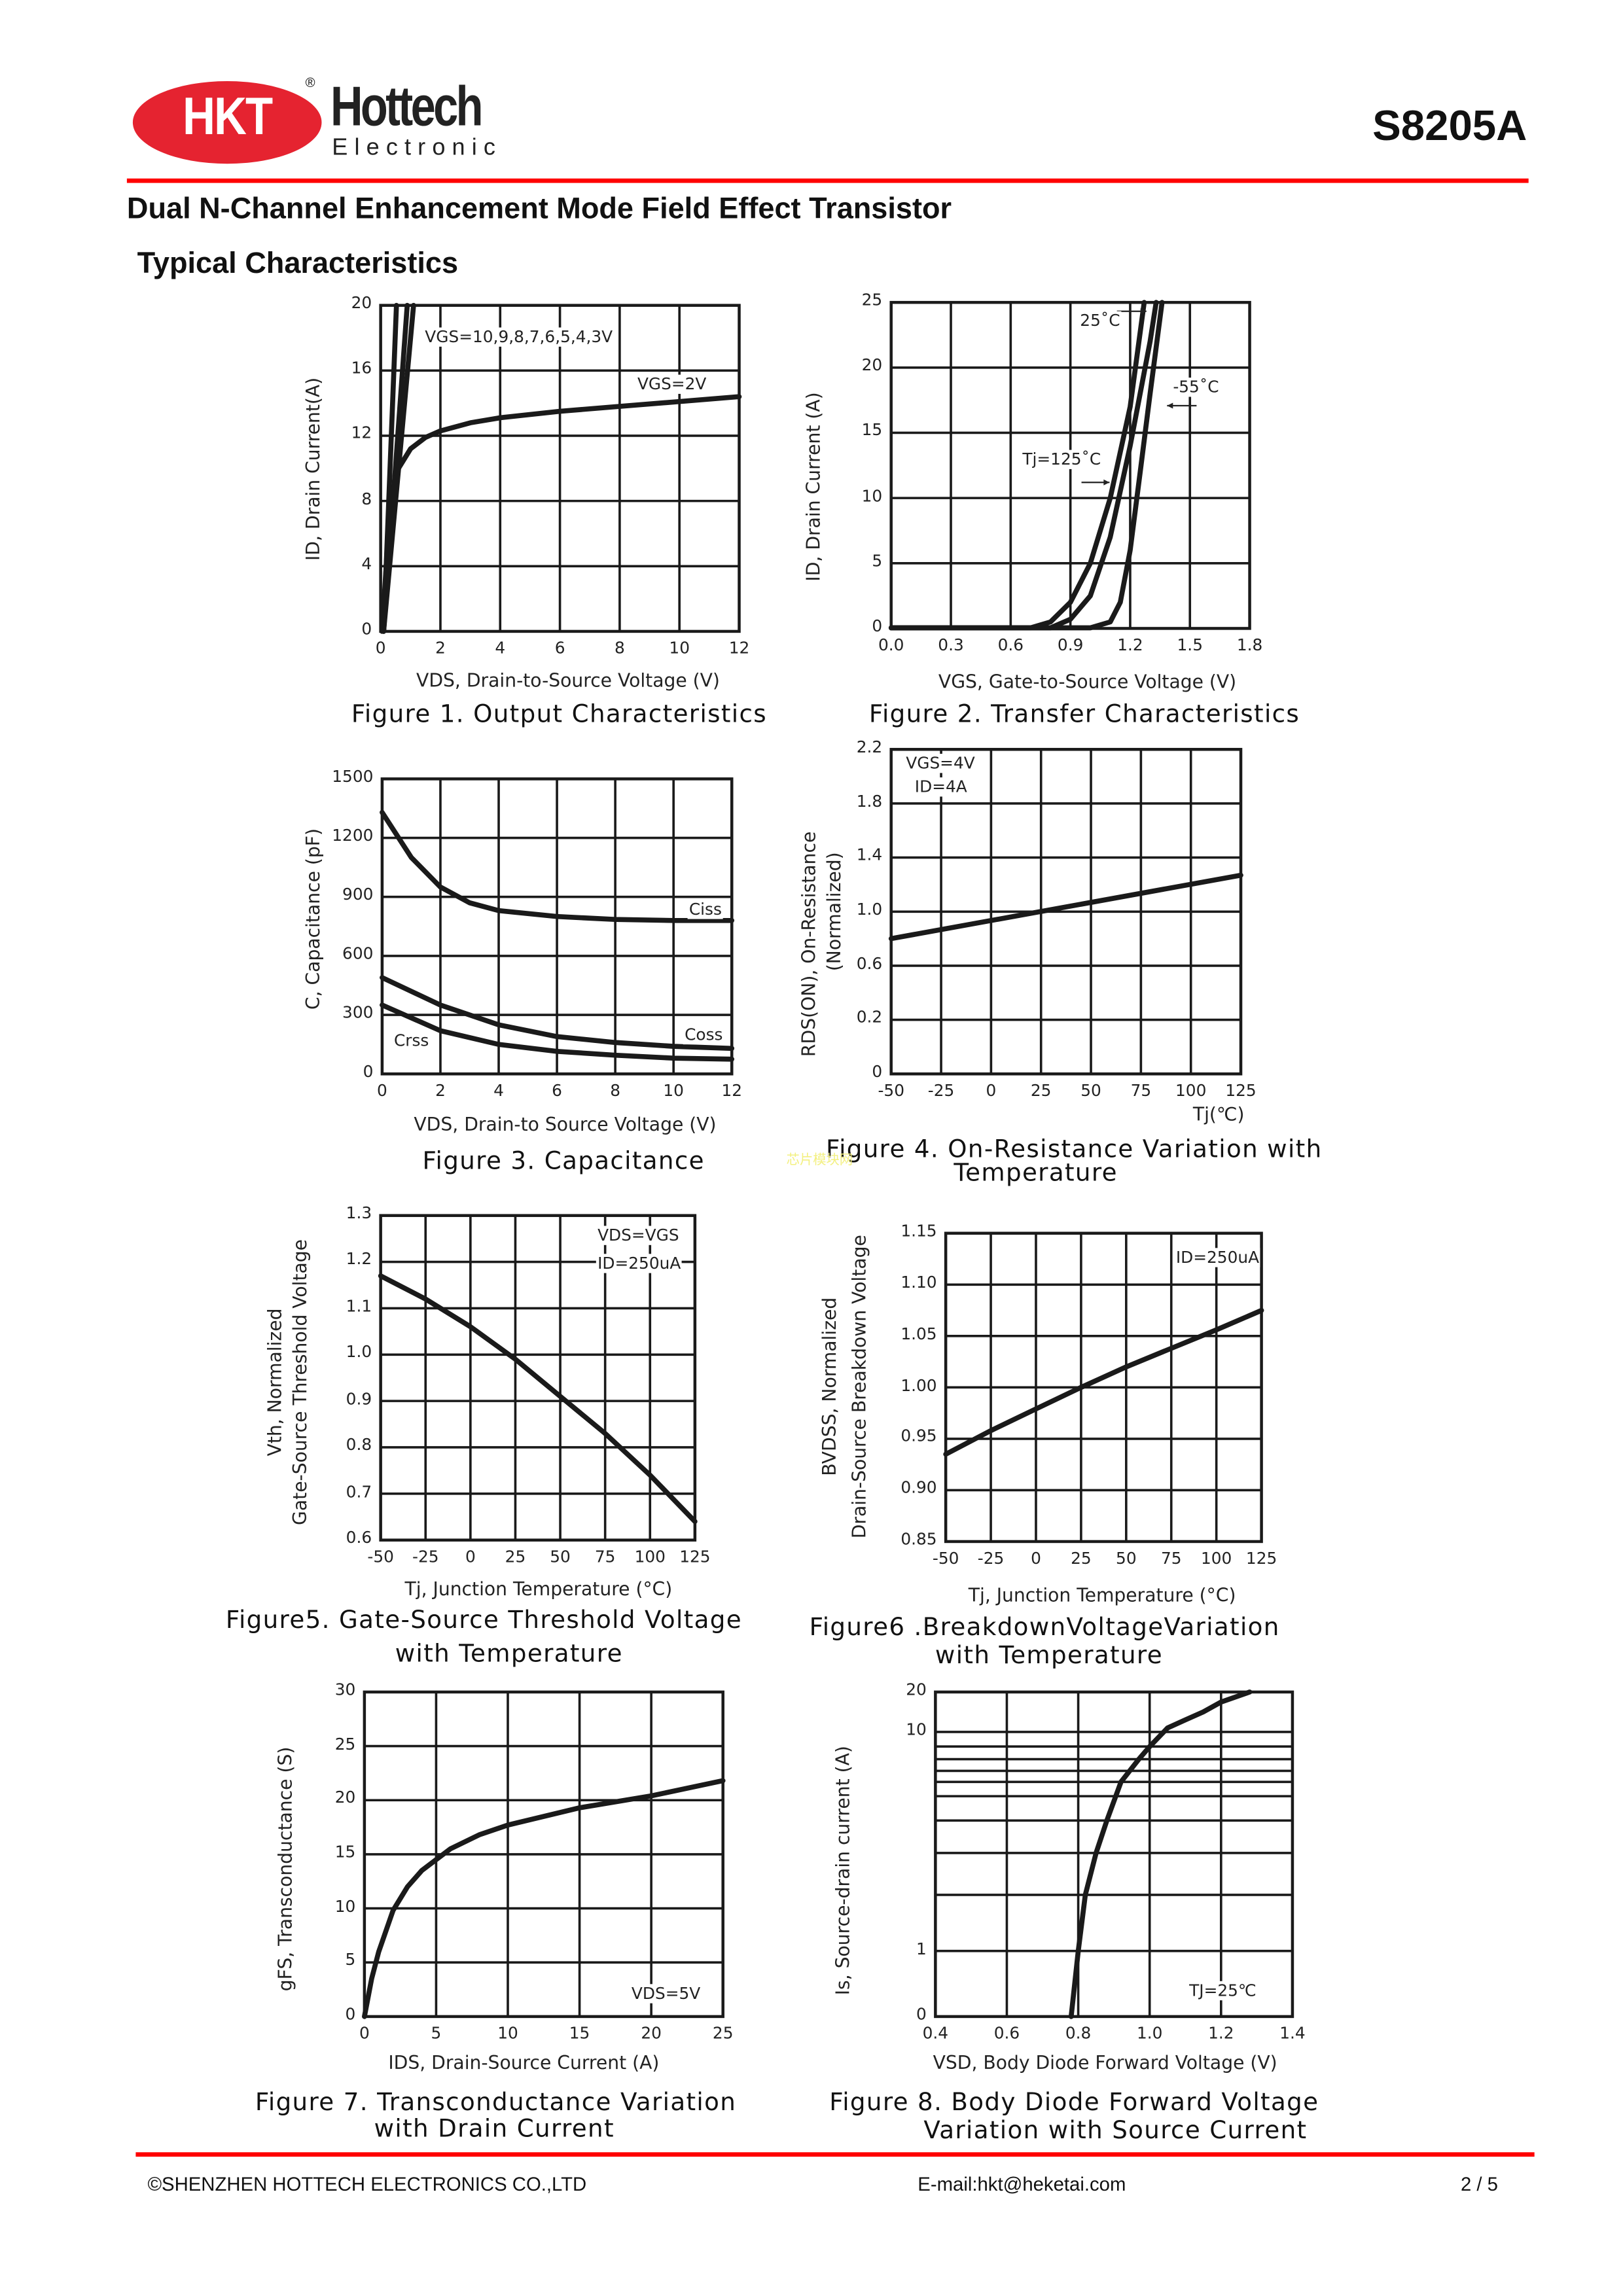 This screenshot has height=2296, width=1623. Describe the element at coordinates (666, 1994) in the screenshot. I see `chart-annotation: VDS=5V` at that location.